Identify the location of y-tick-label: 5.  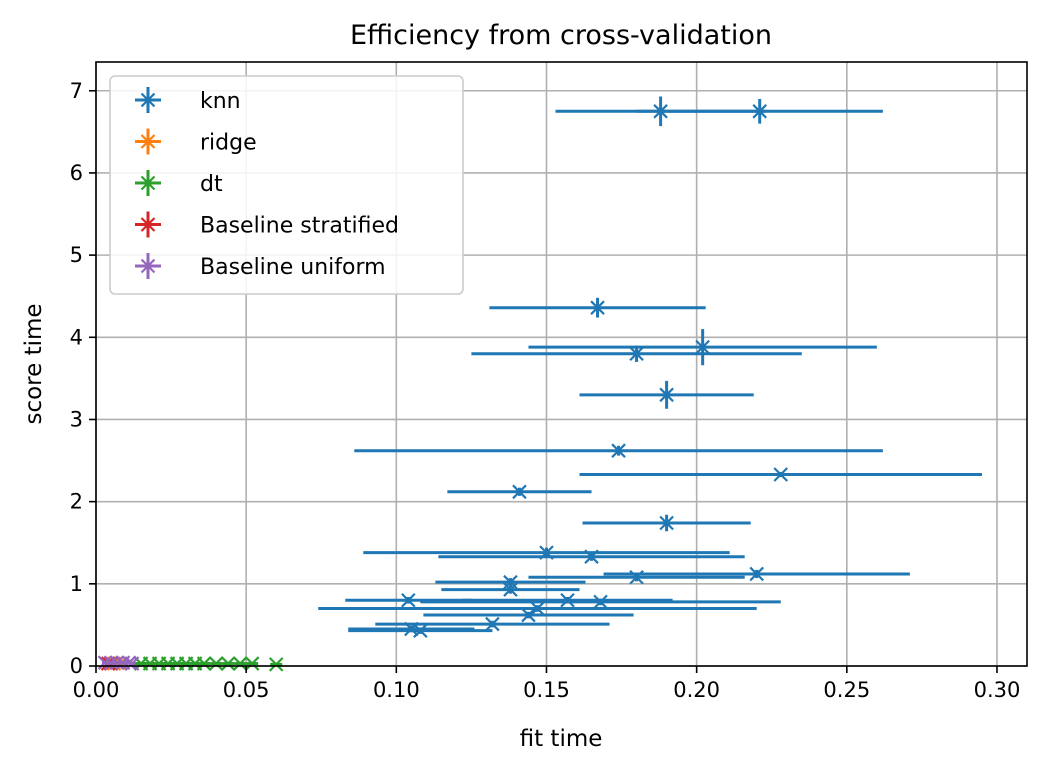
(76, 255).